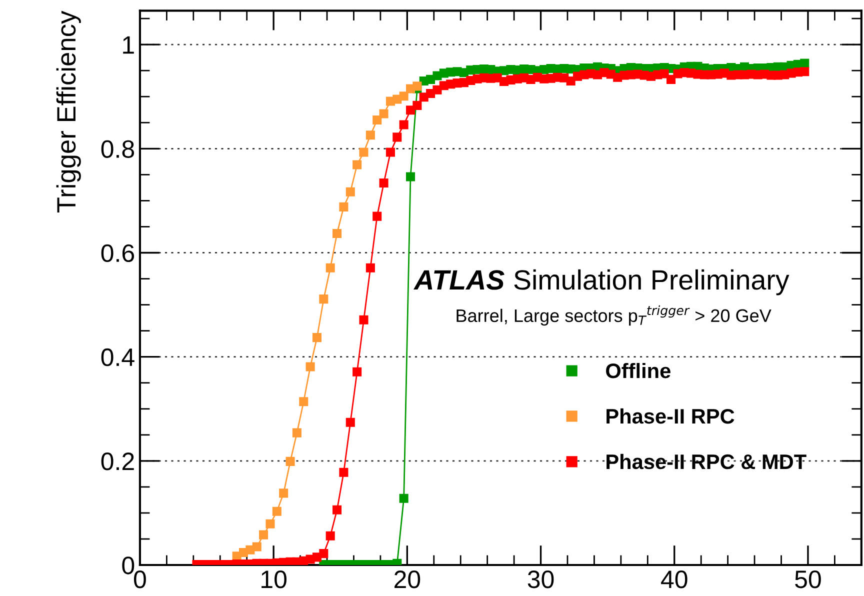 The height and width of the screenshot is (596, 864). What do you see at coordinates (674, 579) in the screenshot?
I see `x-tick-label: 40` at bounding box center [674, 579].